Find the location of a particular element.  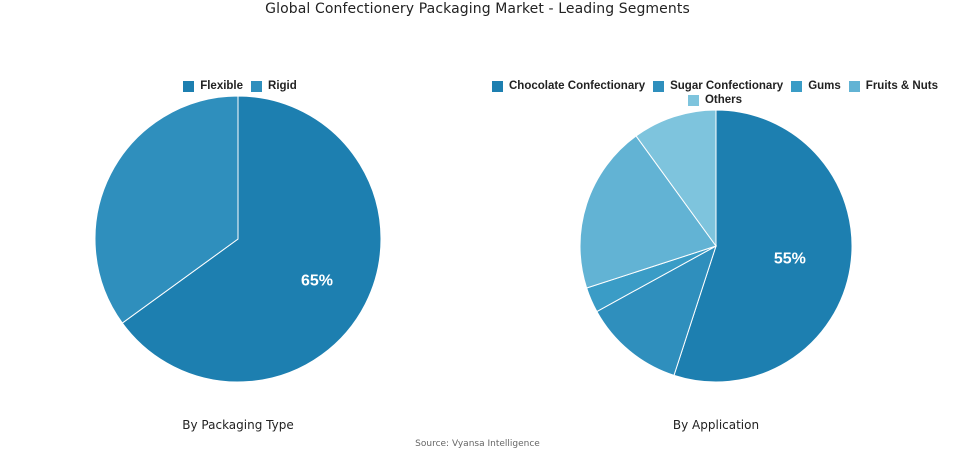

legend-item: Sugar Confectionary is located at coordinates (718, 86).